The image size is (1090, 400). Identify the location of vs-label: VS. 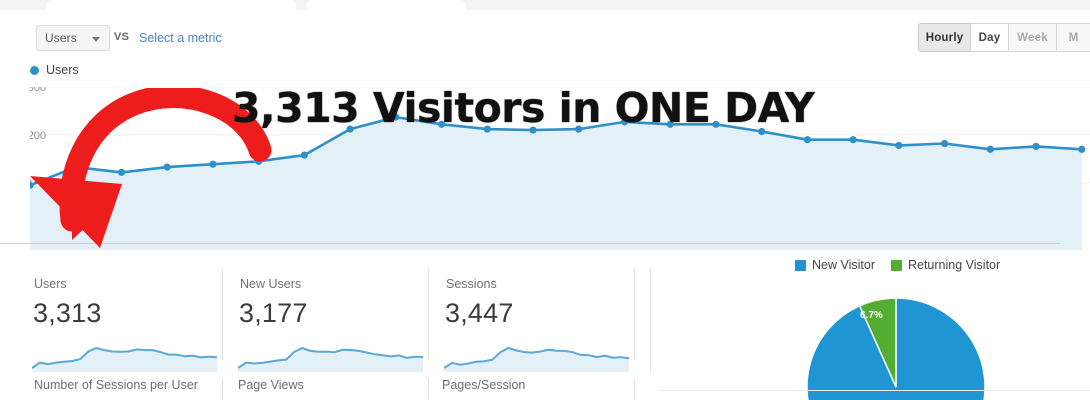
(122, 37).